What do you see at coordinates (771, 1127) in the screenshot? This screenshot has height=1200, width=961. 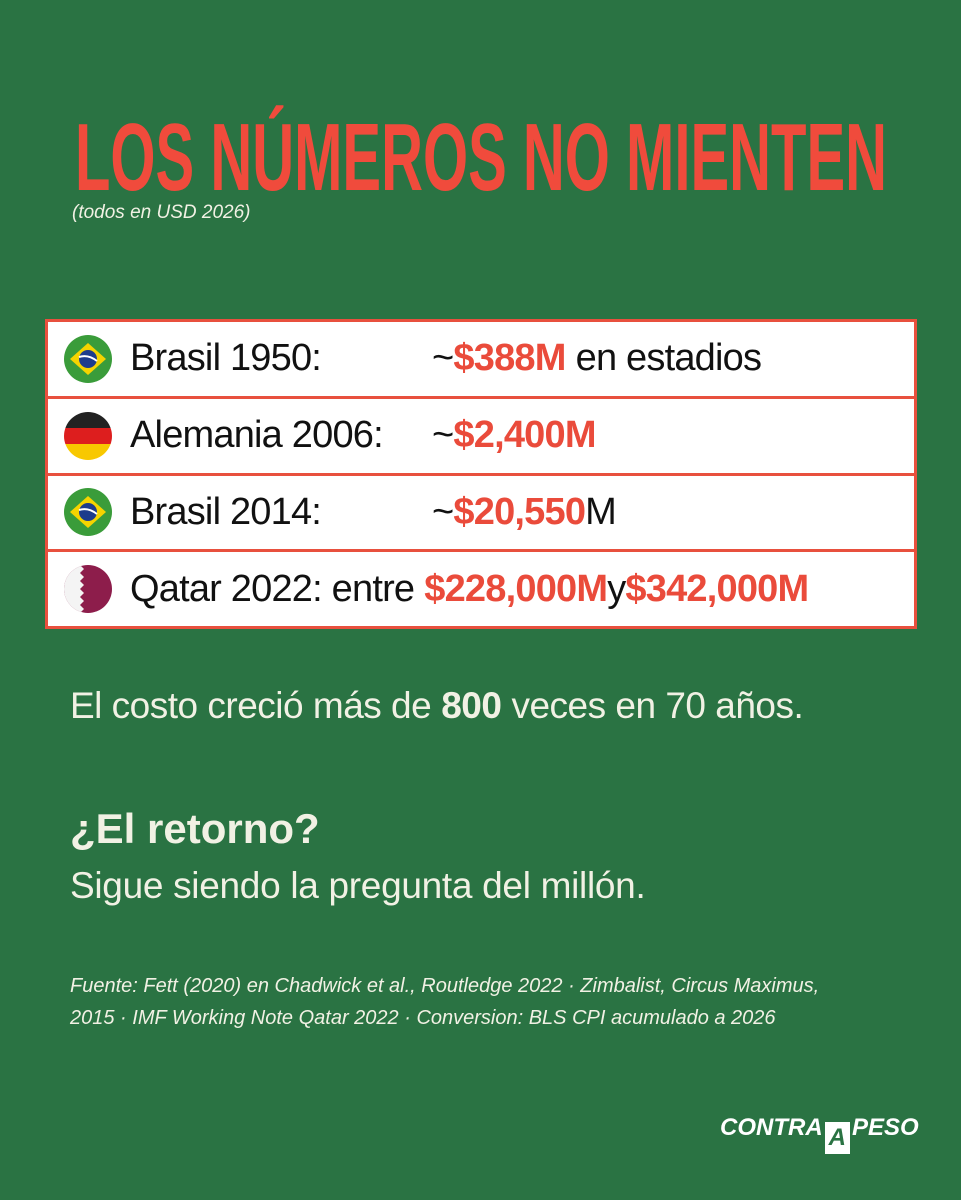 I see `logo-left: CONTRA` at bounding box center [771, 1127].